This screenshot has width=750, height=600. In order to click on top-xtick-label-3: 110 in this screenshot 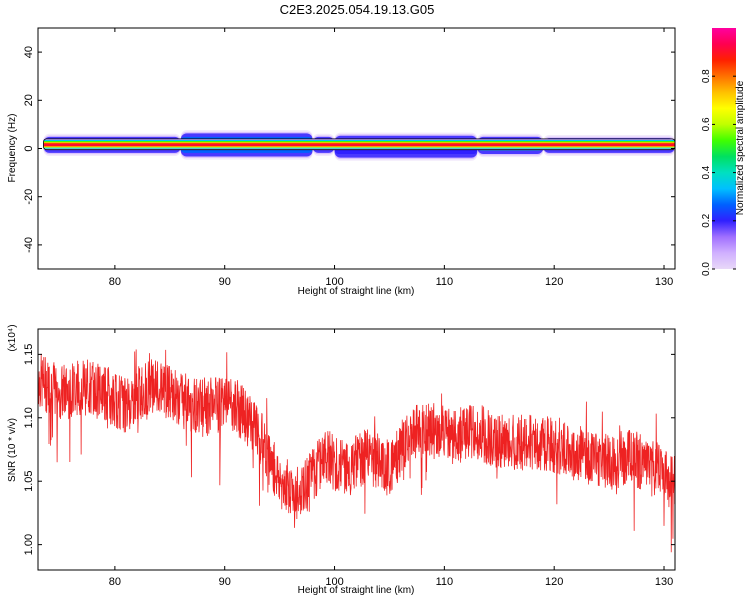, I will do `click(445, 282)`.